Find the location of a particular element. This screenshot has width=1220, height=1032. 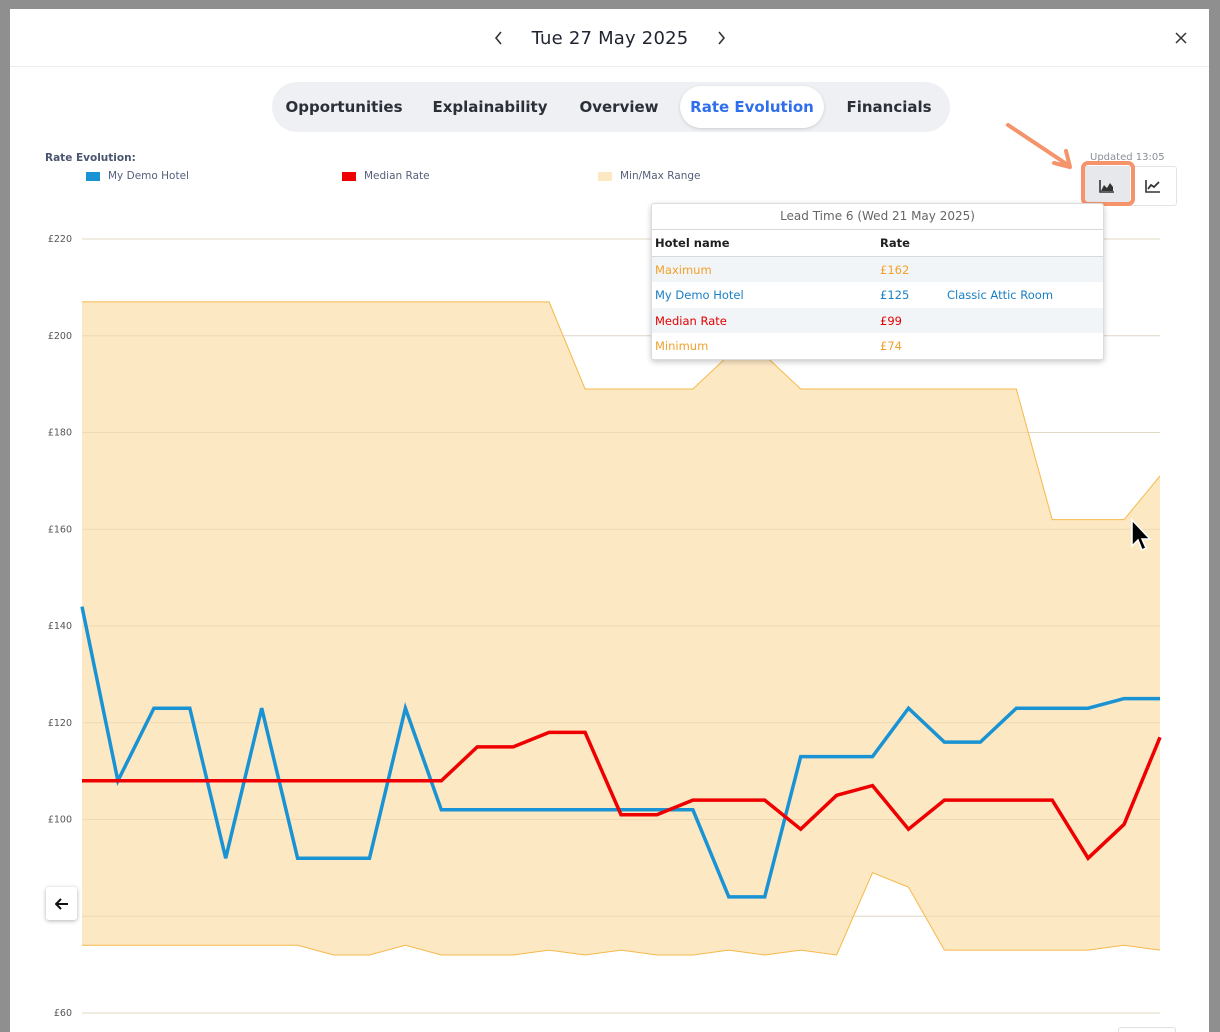

legend-item-hotel: My Demo Hotel is located at coordinates (137, 176).